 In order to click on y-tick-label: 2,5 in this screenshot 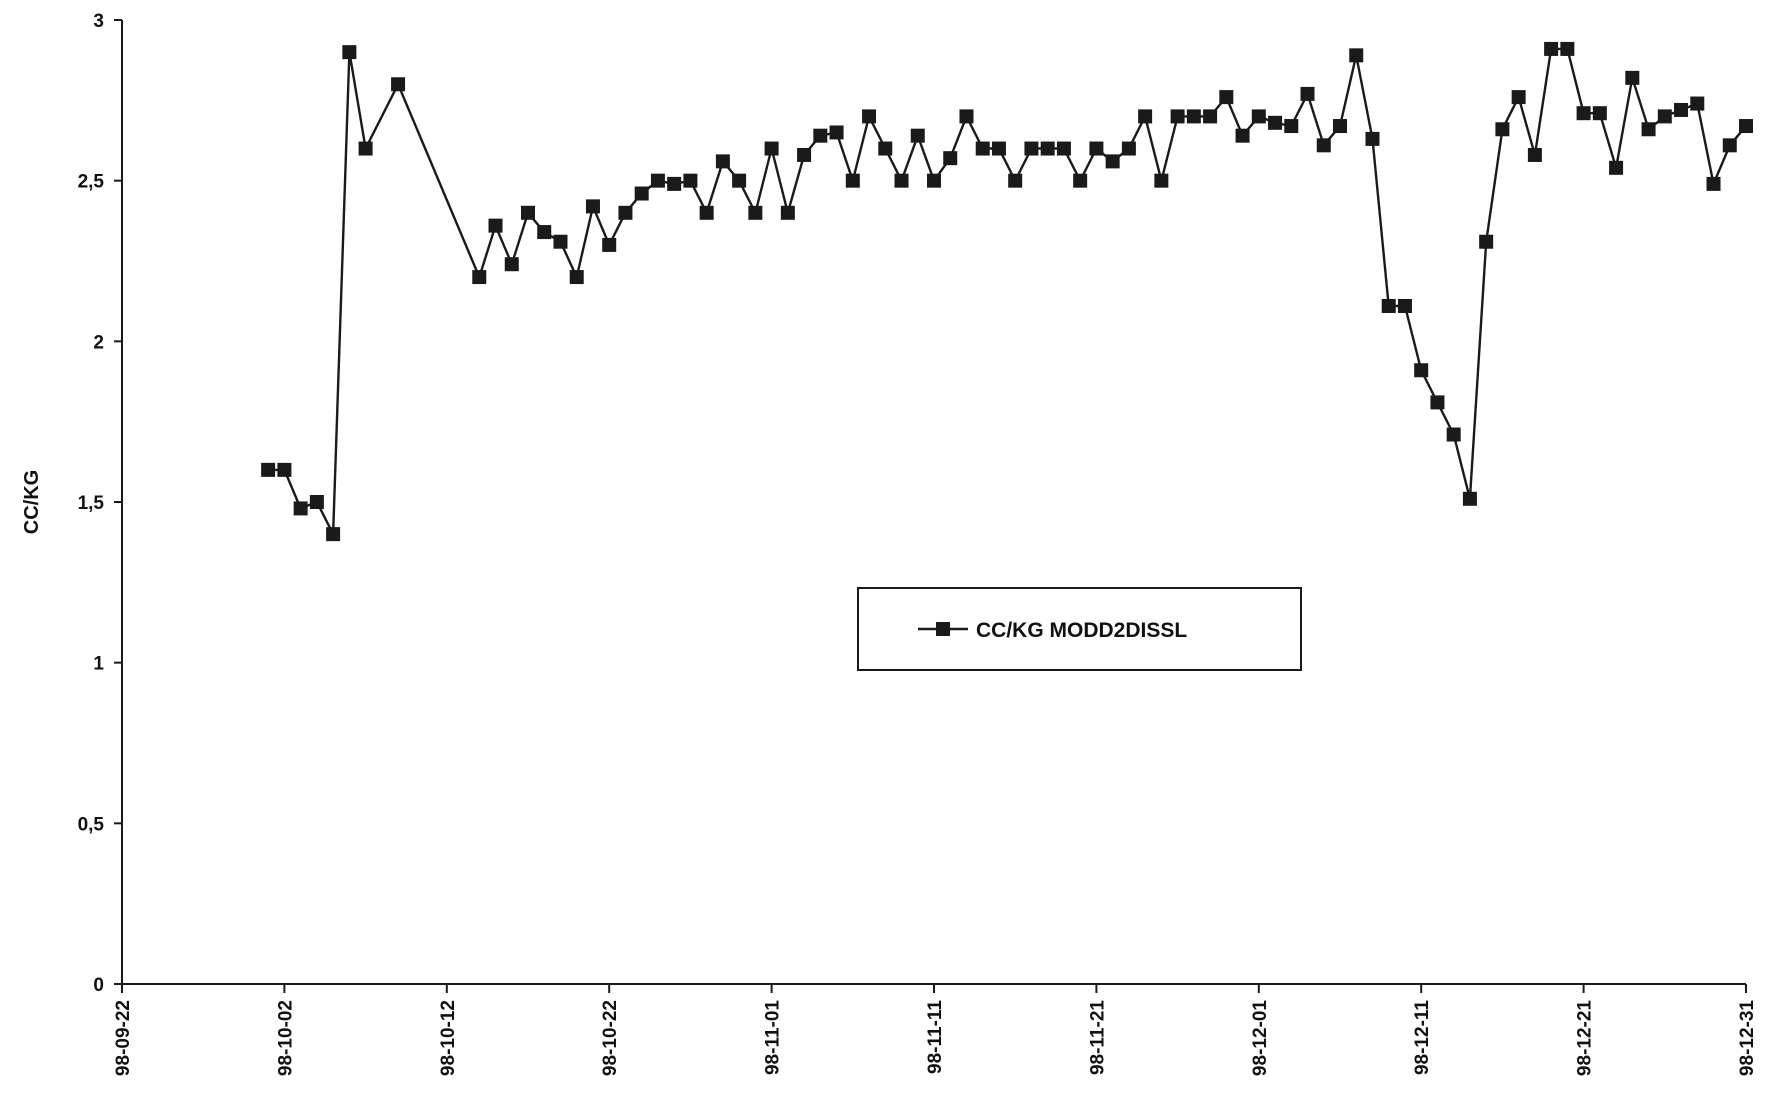, I will do `click(91, 182)`.